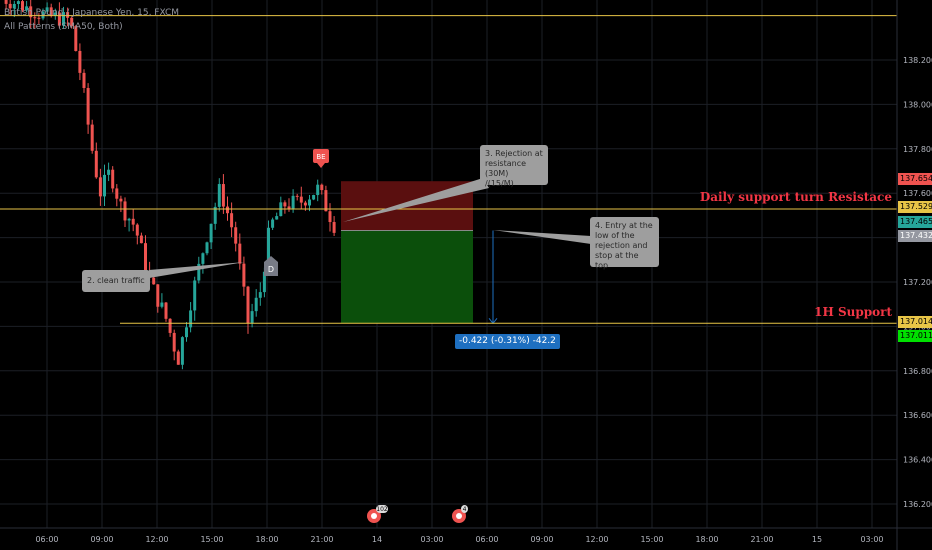 The width and height of the screenshot is (932, 550). What do you see at coordinates (917, 282) in the screenshot?
I see `y-tick-label: 137.200` at bounding box center [917, 282].